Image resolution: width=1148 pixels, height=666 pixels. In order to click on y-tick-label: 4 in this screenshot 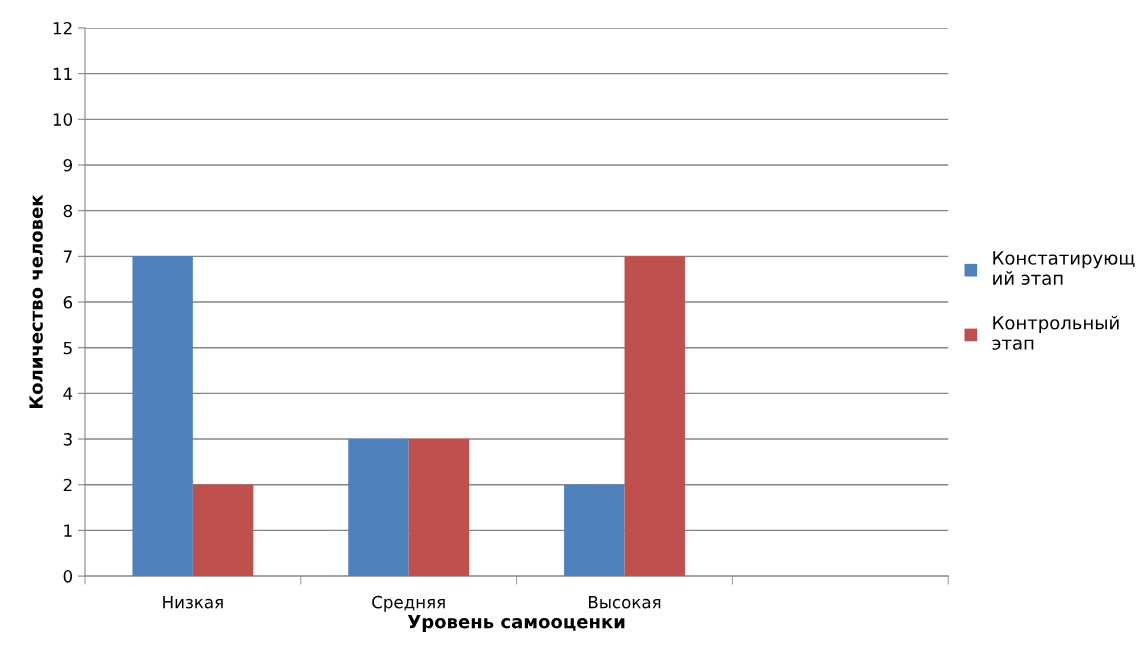, I will do `click(68, 393)`.